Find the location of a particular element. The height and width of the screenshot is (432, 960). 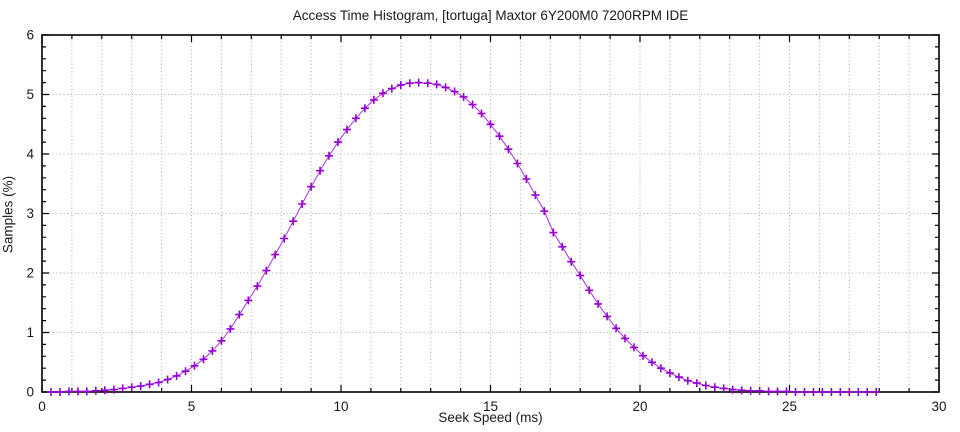

x-tick-label: 20 is located at coordinates (639, 406).